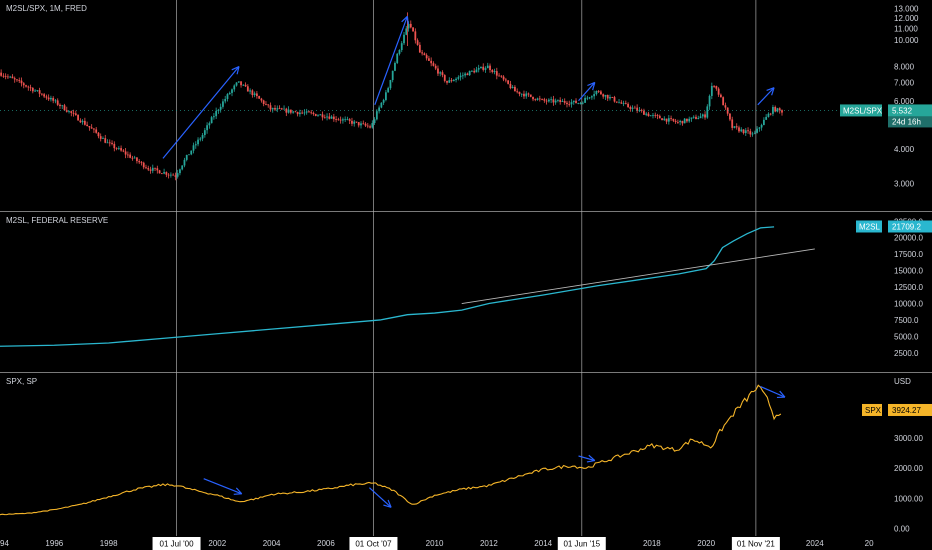  I want to click on x-tick-label: 2006, so click(326, 543).